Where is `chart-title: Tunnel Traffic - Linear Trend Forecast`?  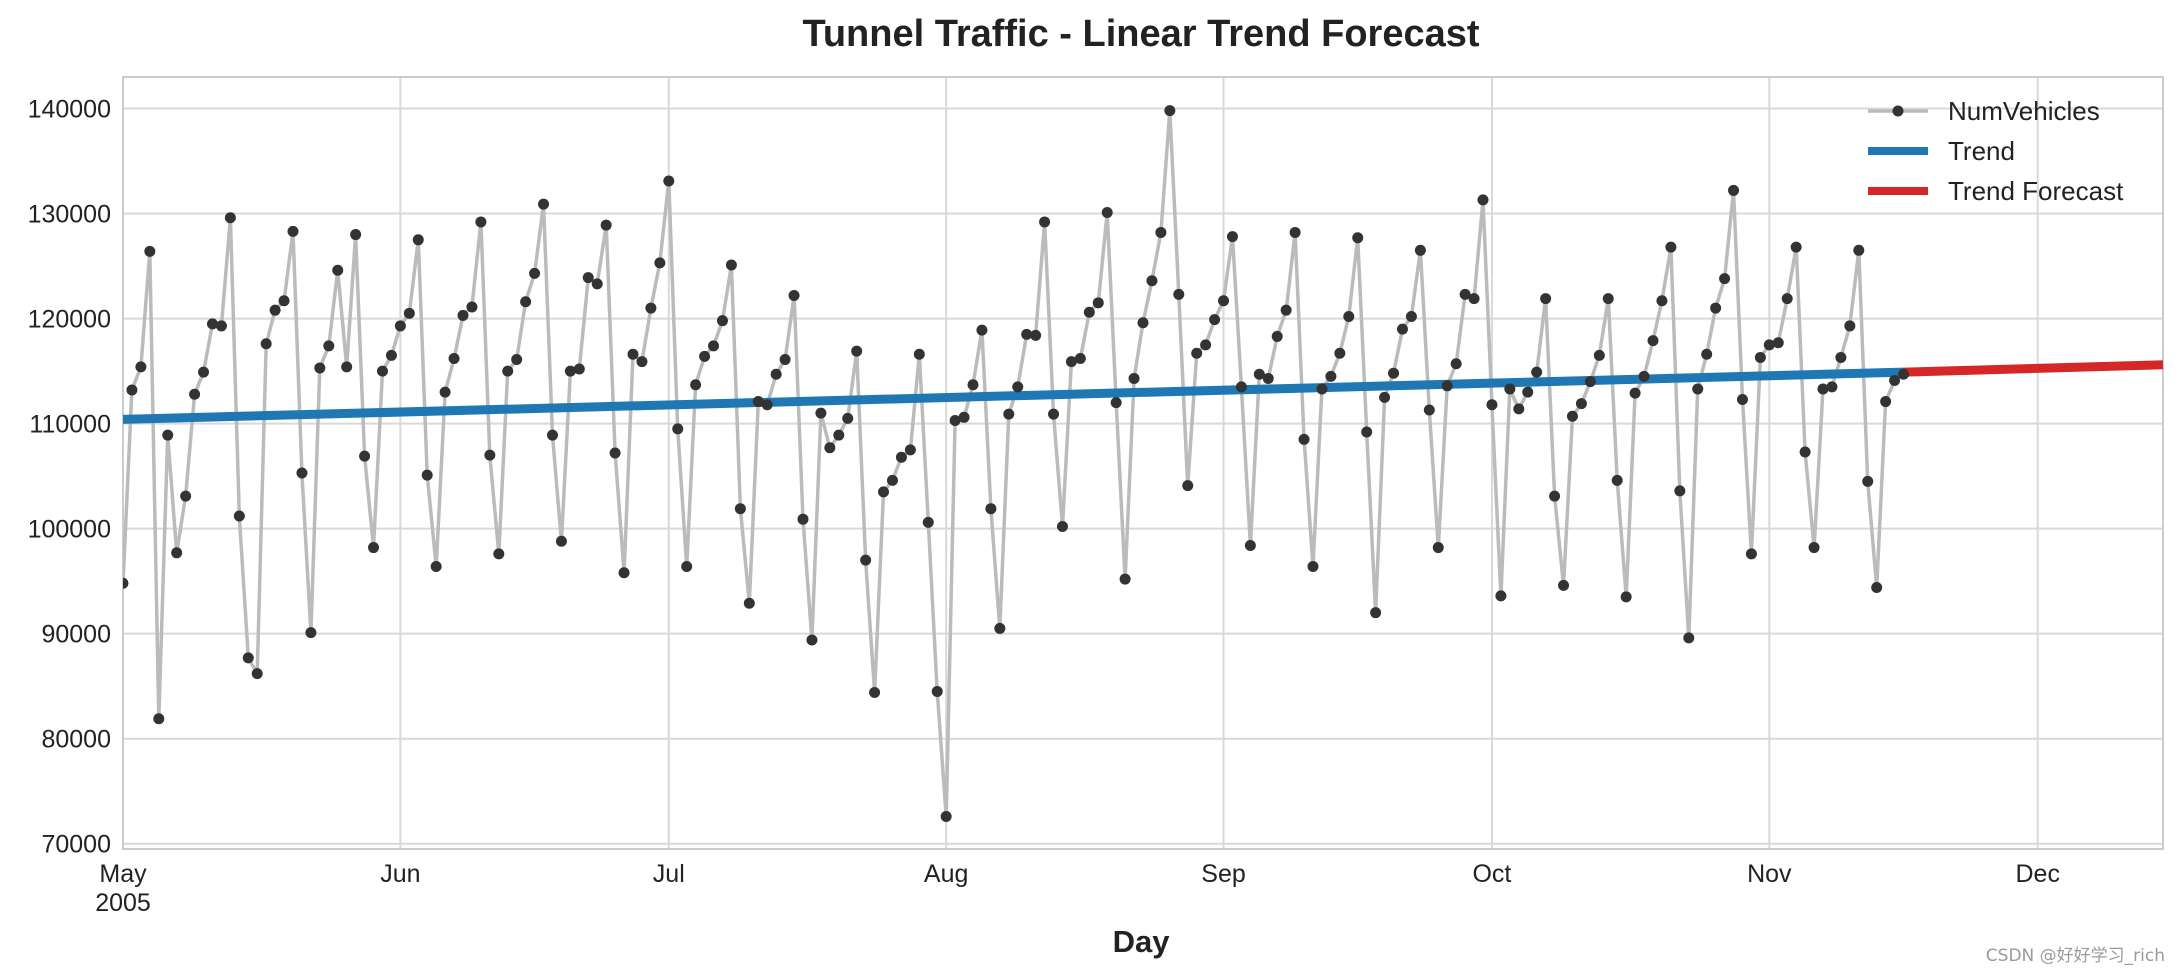
chart-title: Tunnel Traffic - Linear Trend Forecast is located at coordinates (1140, 34).